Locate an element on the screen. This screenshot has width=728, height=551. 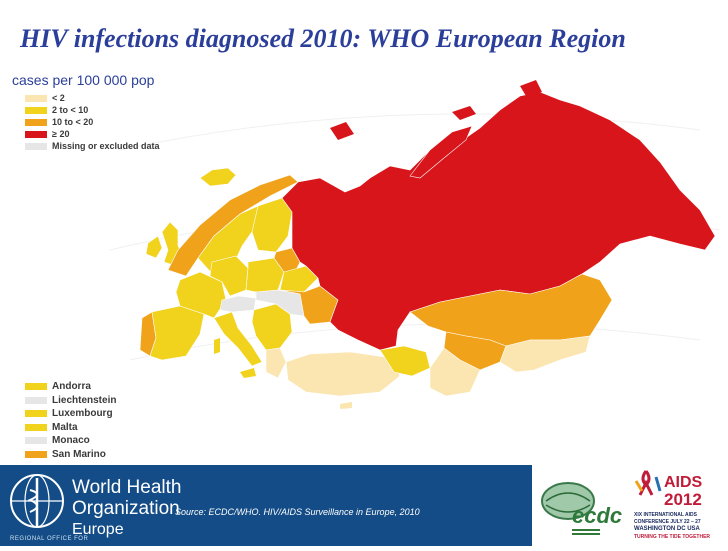
small-state-label: Andorra is located at coordinates (71, 387).